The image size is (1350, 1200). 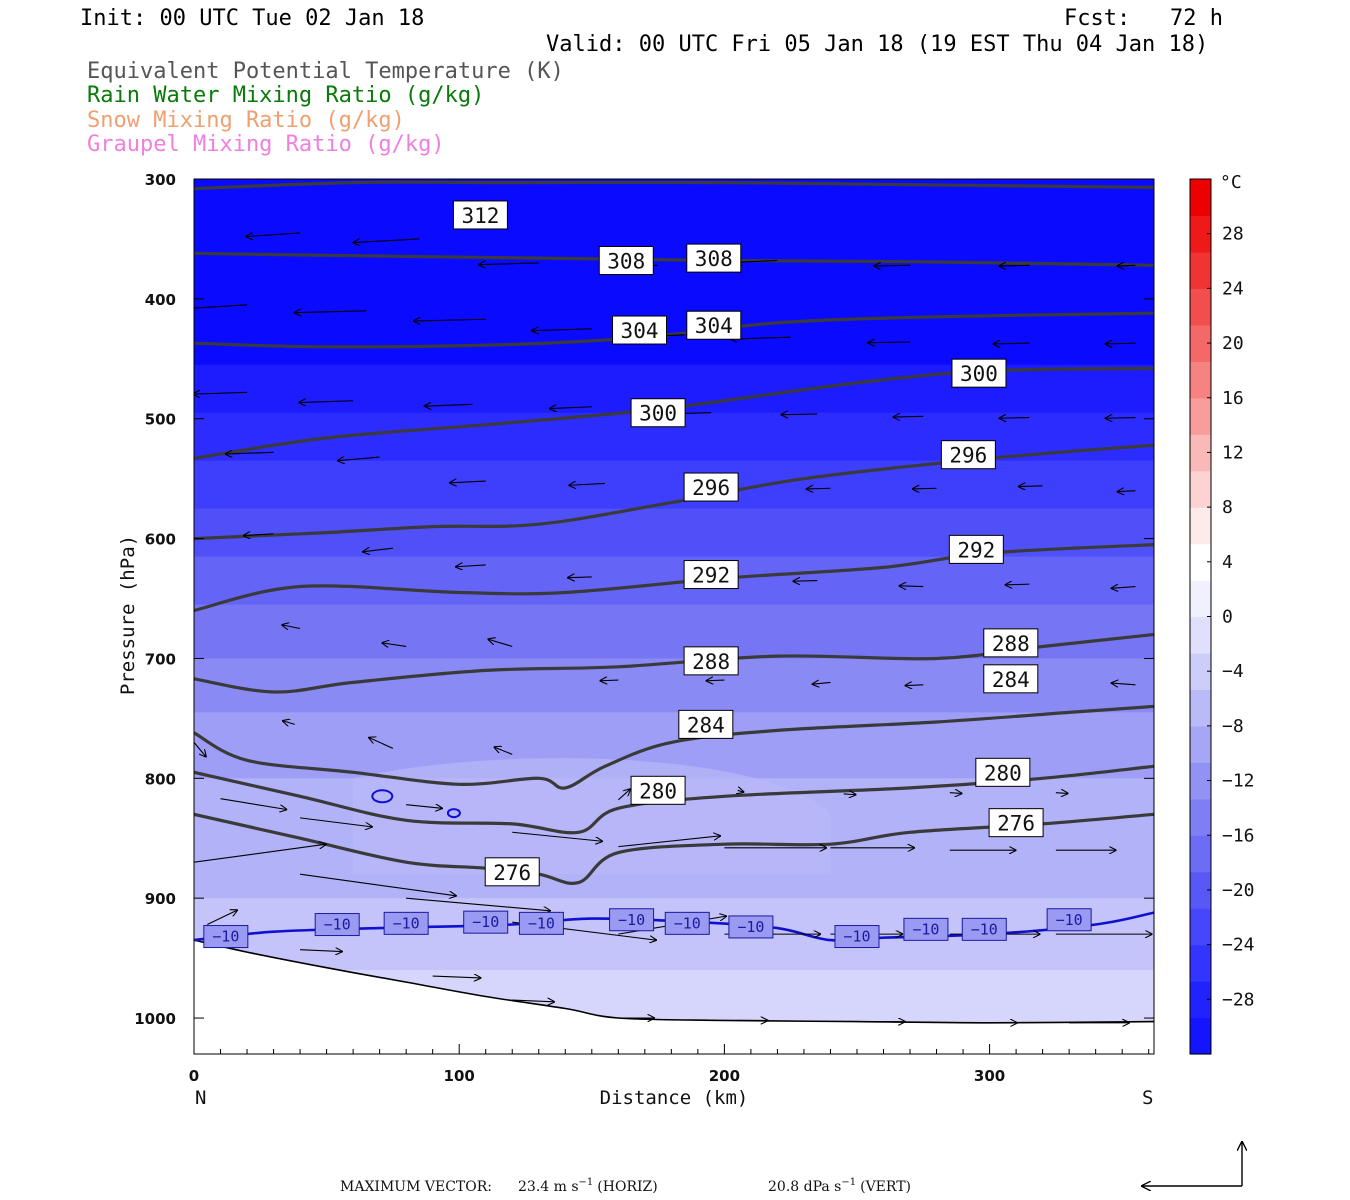 What do you see at coordinates (1011, 643) in the screenshot?
I see `theta-e-label: 288` at bounding box center [1011, 643].